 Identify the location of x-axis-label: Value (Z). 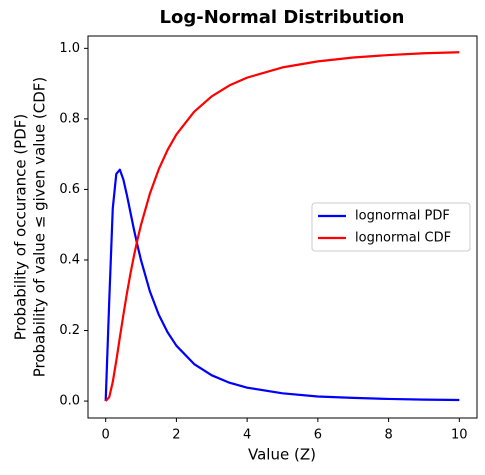
(282, 455).